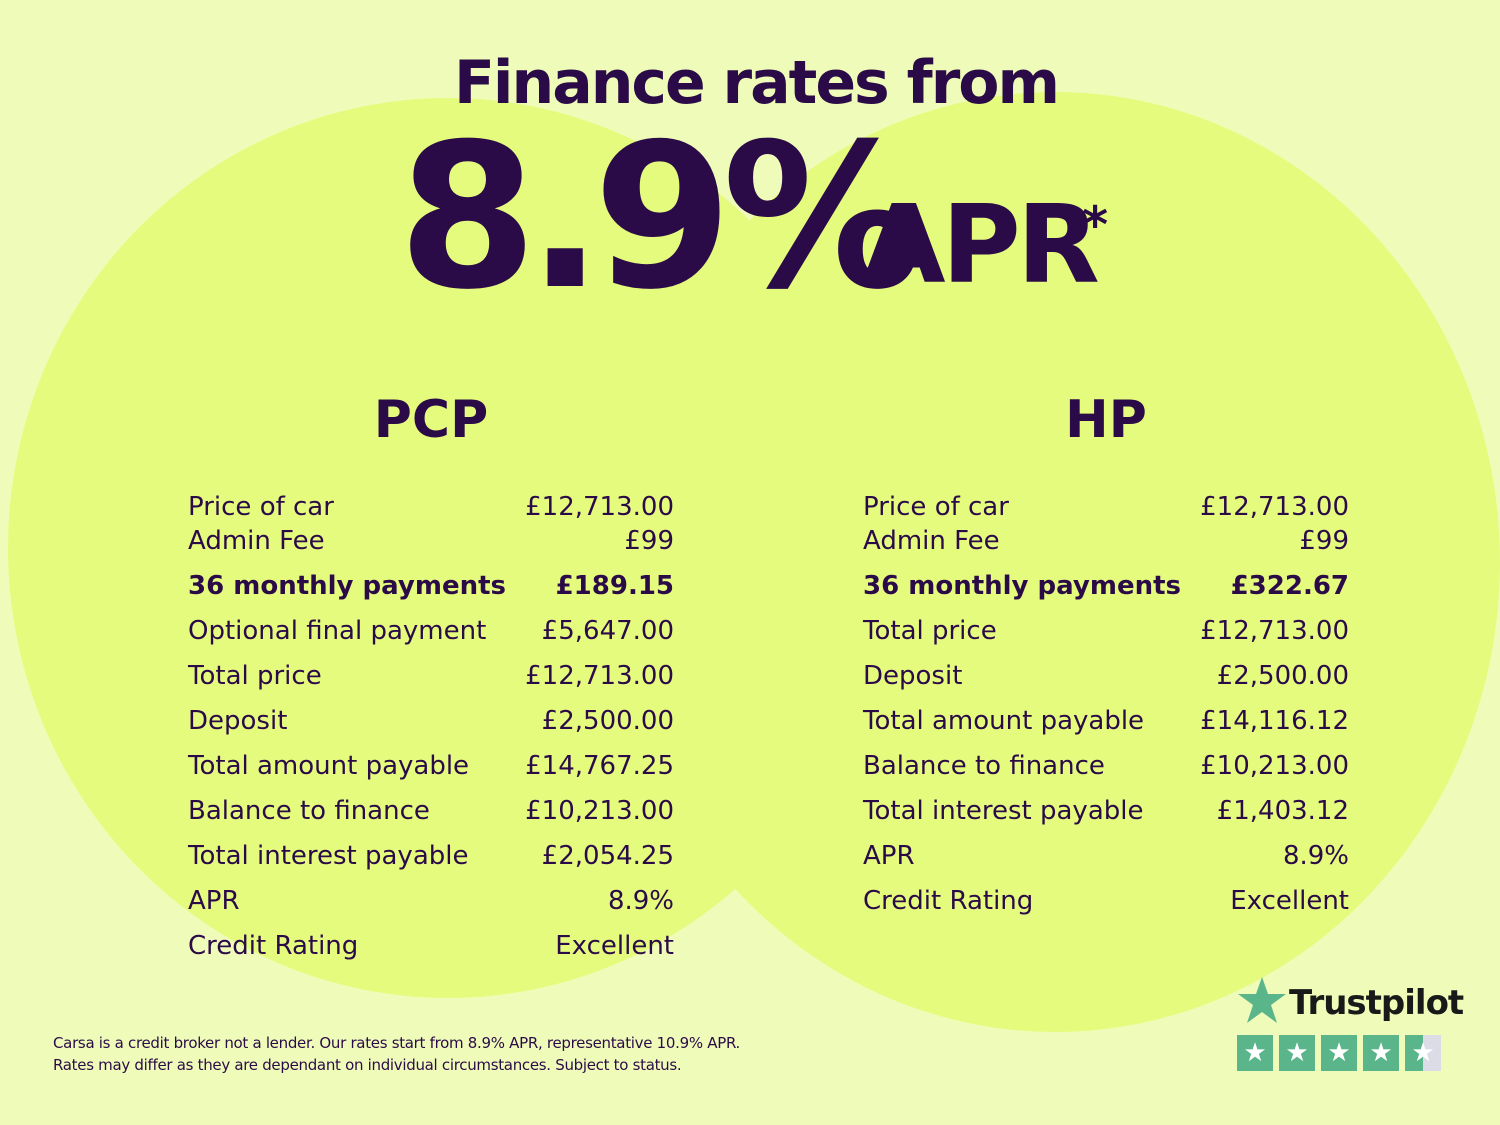  What do you see at coordinates (756, 83) in the screenshot?
I see `headline: Finance rates from` at bounding box center [756, 83].